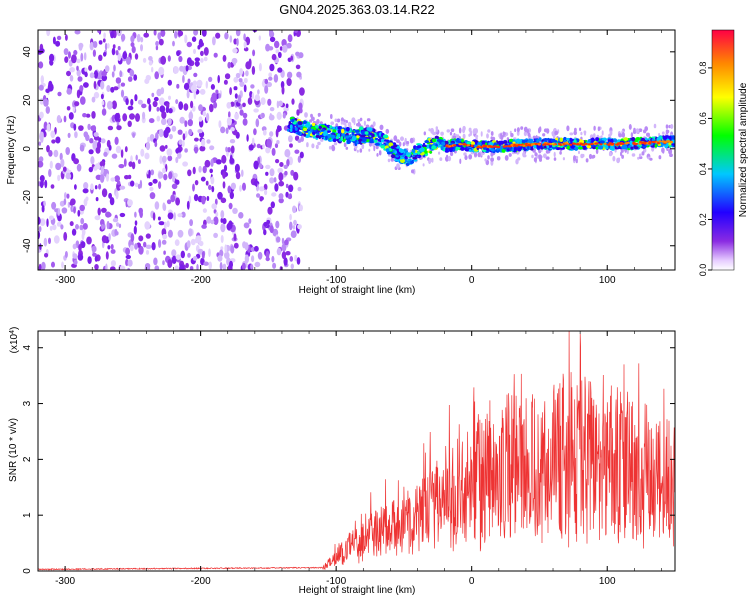 The width and height of the screenshot is (750, 600). What do you see at coordinates (703, 68) in the screenshot?
I see `colorbar-tick-label: 0.8` at bounding box center [703, 68].